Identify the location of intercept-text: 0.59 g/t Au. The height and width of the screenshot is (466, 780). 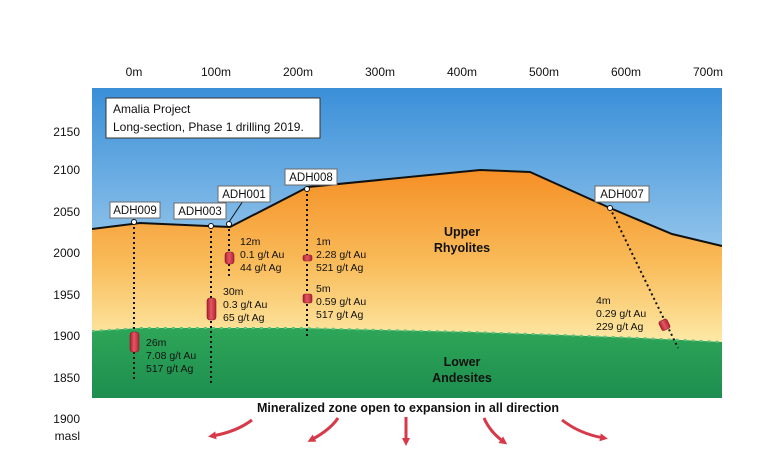
(341, 302).